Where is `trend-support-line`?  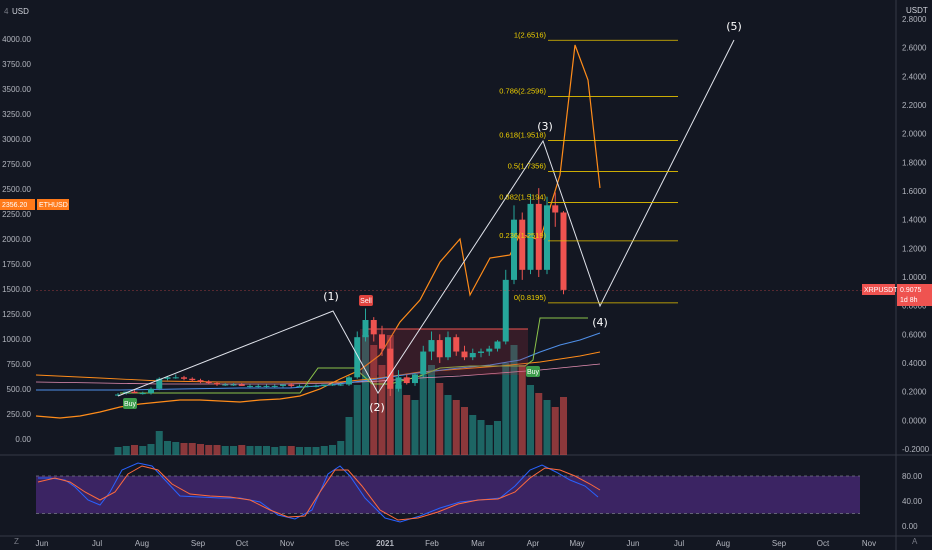 trend-support-line is located at coordinates (354, 355).